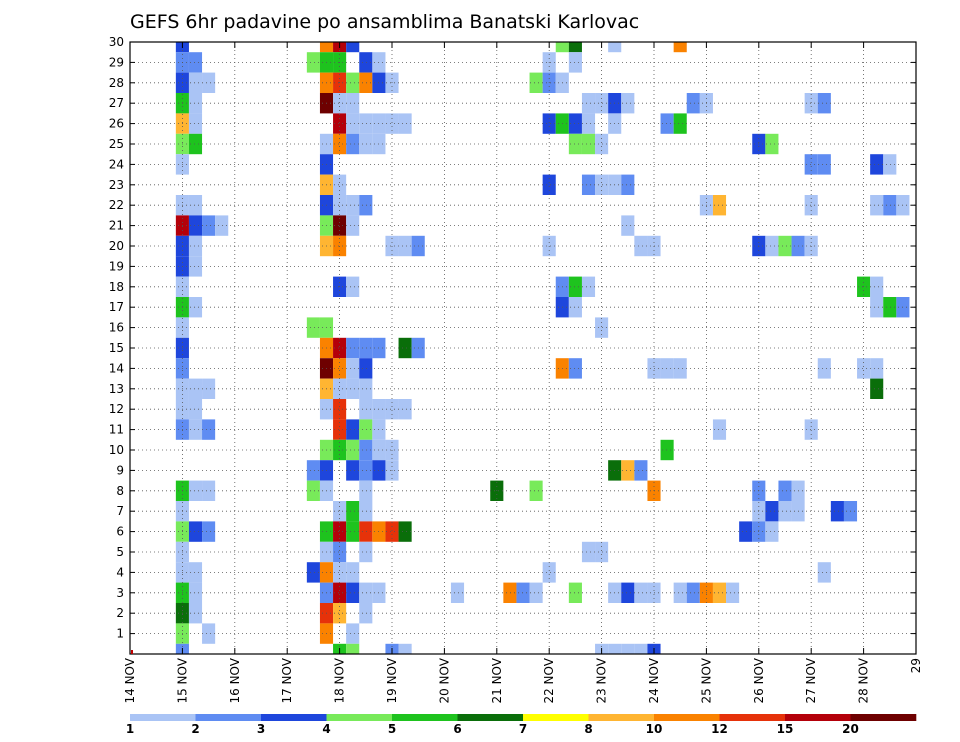 This screenshot has height=742, width=960. Describe the element at coordinates (120, 532) in the screenshot. I see `y-tick-label: 6` at that location.